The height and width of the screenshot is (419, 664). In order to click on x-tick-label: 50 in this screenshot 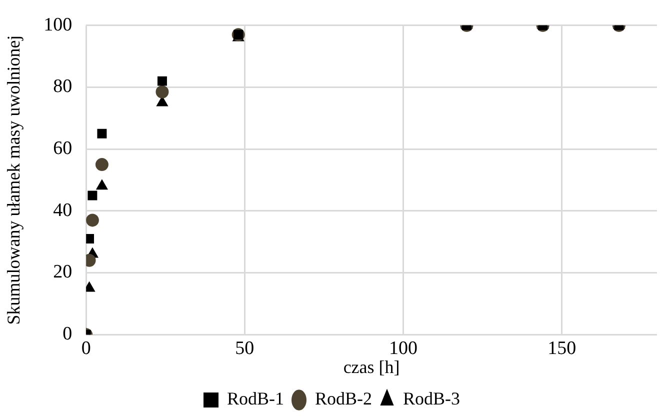, I will do `click(244, 348)`.